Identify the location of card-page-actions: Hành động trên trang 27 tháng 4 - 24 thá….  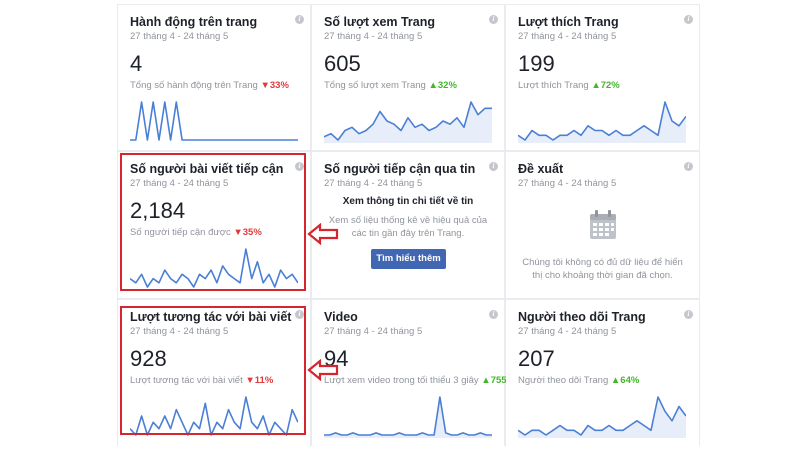
(214, 77).